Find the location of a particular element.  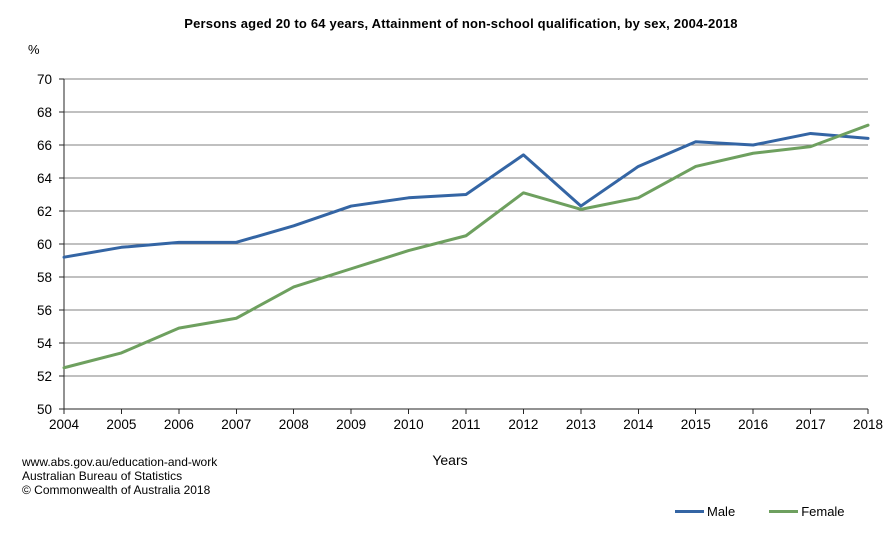

legend-item-female: Female is located at coordinates (807, 511).